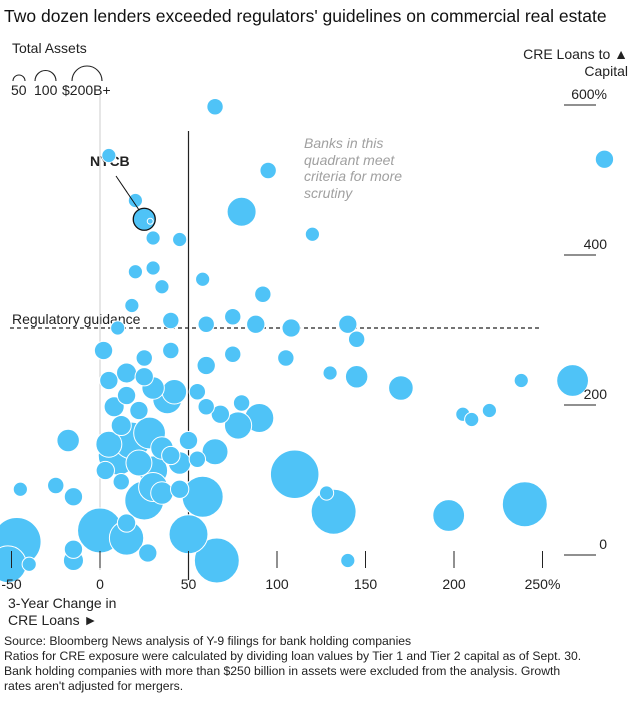  Describe the element at coordinates (144, 219) in the screenshot. I see `nycb-bubble` at that location.